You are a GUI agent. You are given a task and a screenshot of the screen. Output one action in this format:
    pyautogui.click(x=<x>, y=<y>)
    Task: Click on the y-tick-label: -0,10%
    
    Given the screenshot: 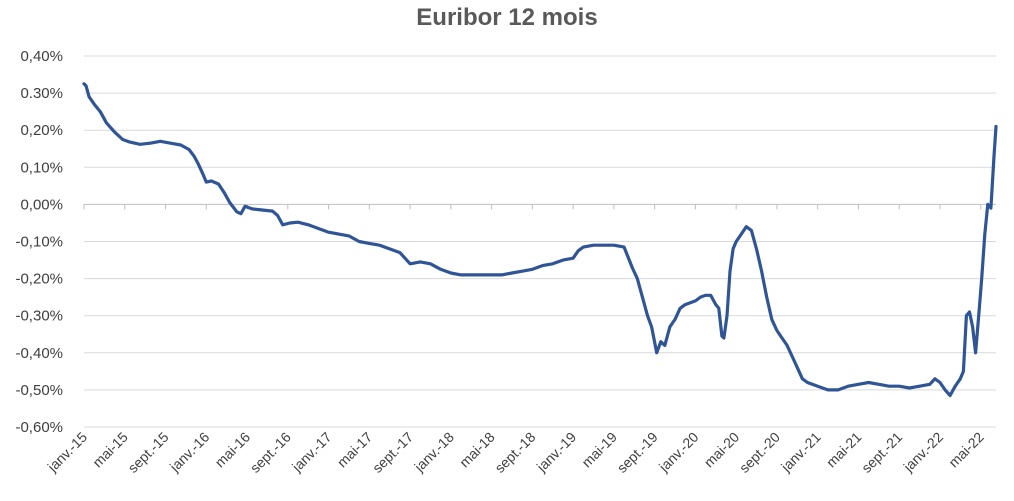 What is the action you would take?
    pyautogui.click(x=39, y=242)
    